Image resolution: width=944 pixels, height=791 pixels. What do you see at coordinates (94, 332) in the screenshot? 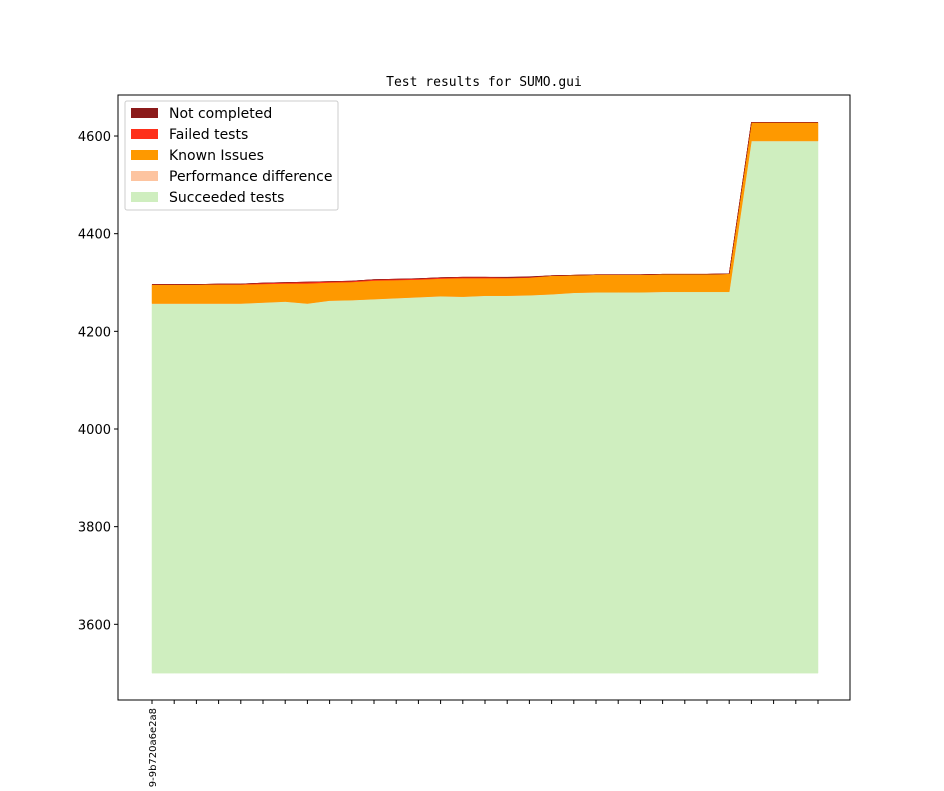
I see `y-tick-label: 4200` at bounding box center [94, 332].